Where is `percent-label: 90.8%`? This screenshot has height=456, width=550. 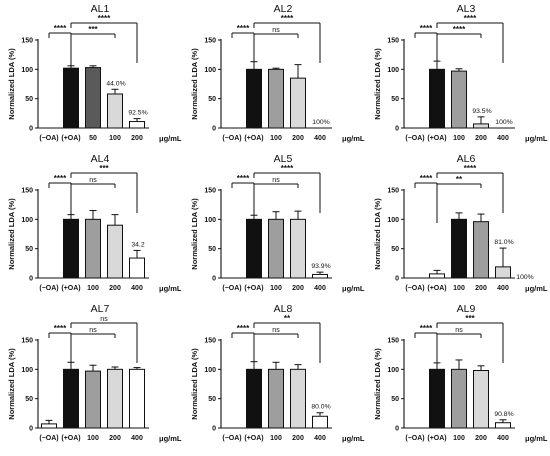
percent-label: 90.8% is located at coordinates (503, 414).